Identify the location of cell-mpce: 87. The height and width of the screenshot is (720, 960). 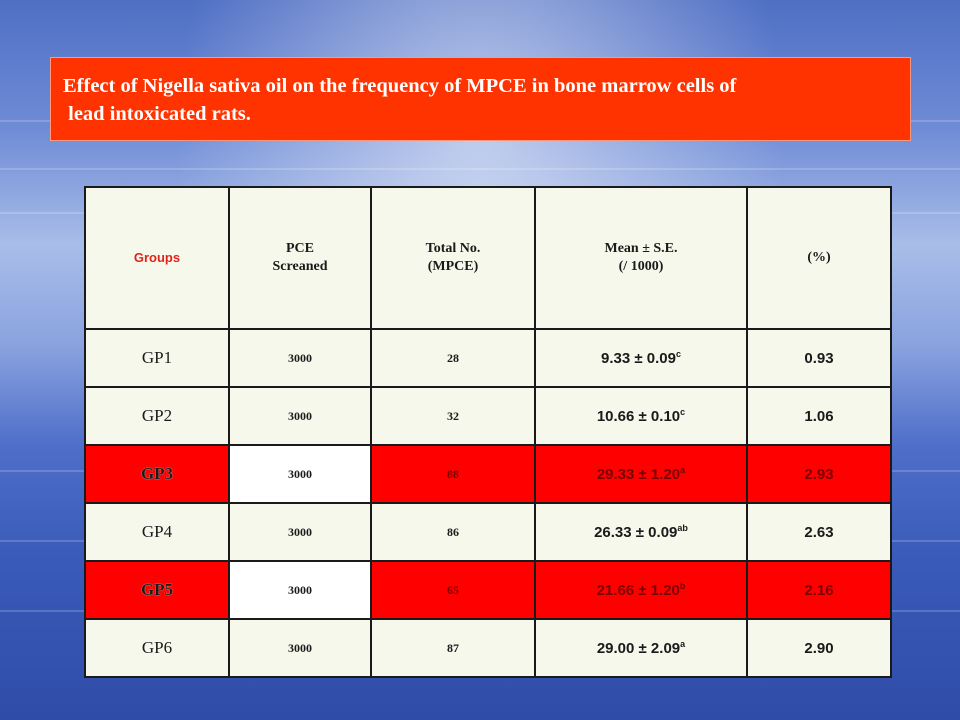
(453, 648).